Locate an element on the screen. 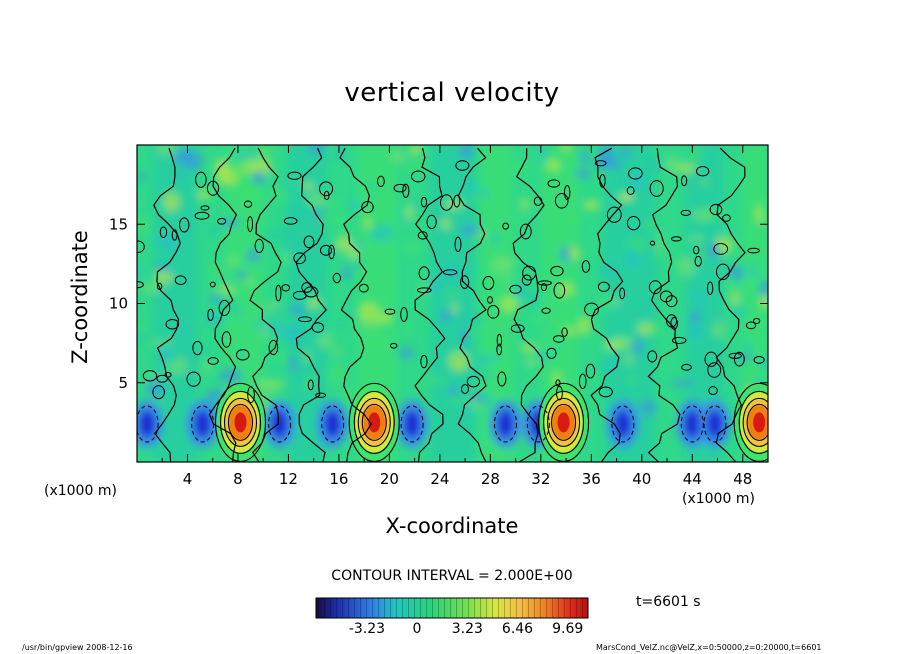 Image resolution: width=904 pixels, height=654 pixels. x-tick-label: 36 is located at coordinates (591, 479).